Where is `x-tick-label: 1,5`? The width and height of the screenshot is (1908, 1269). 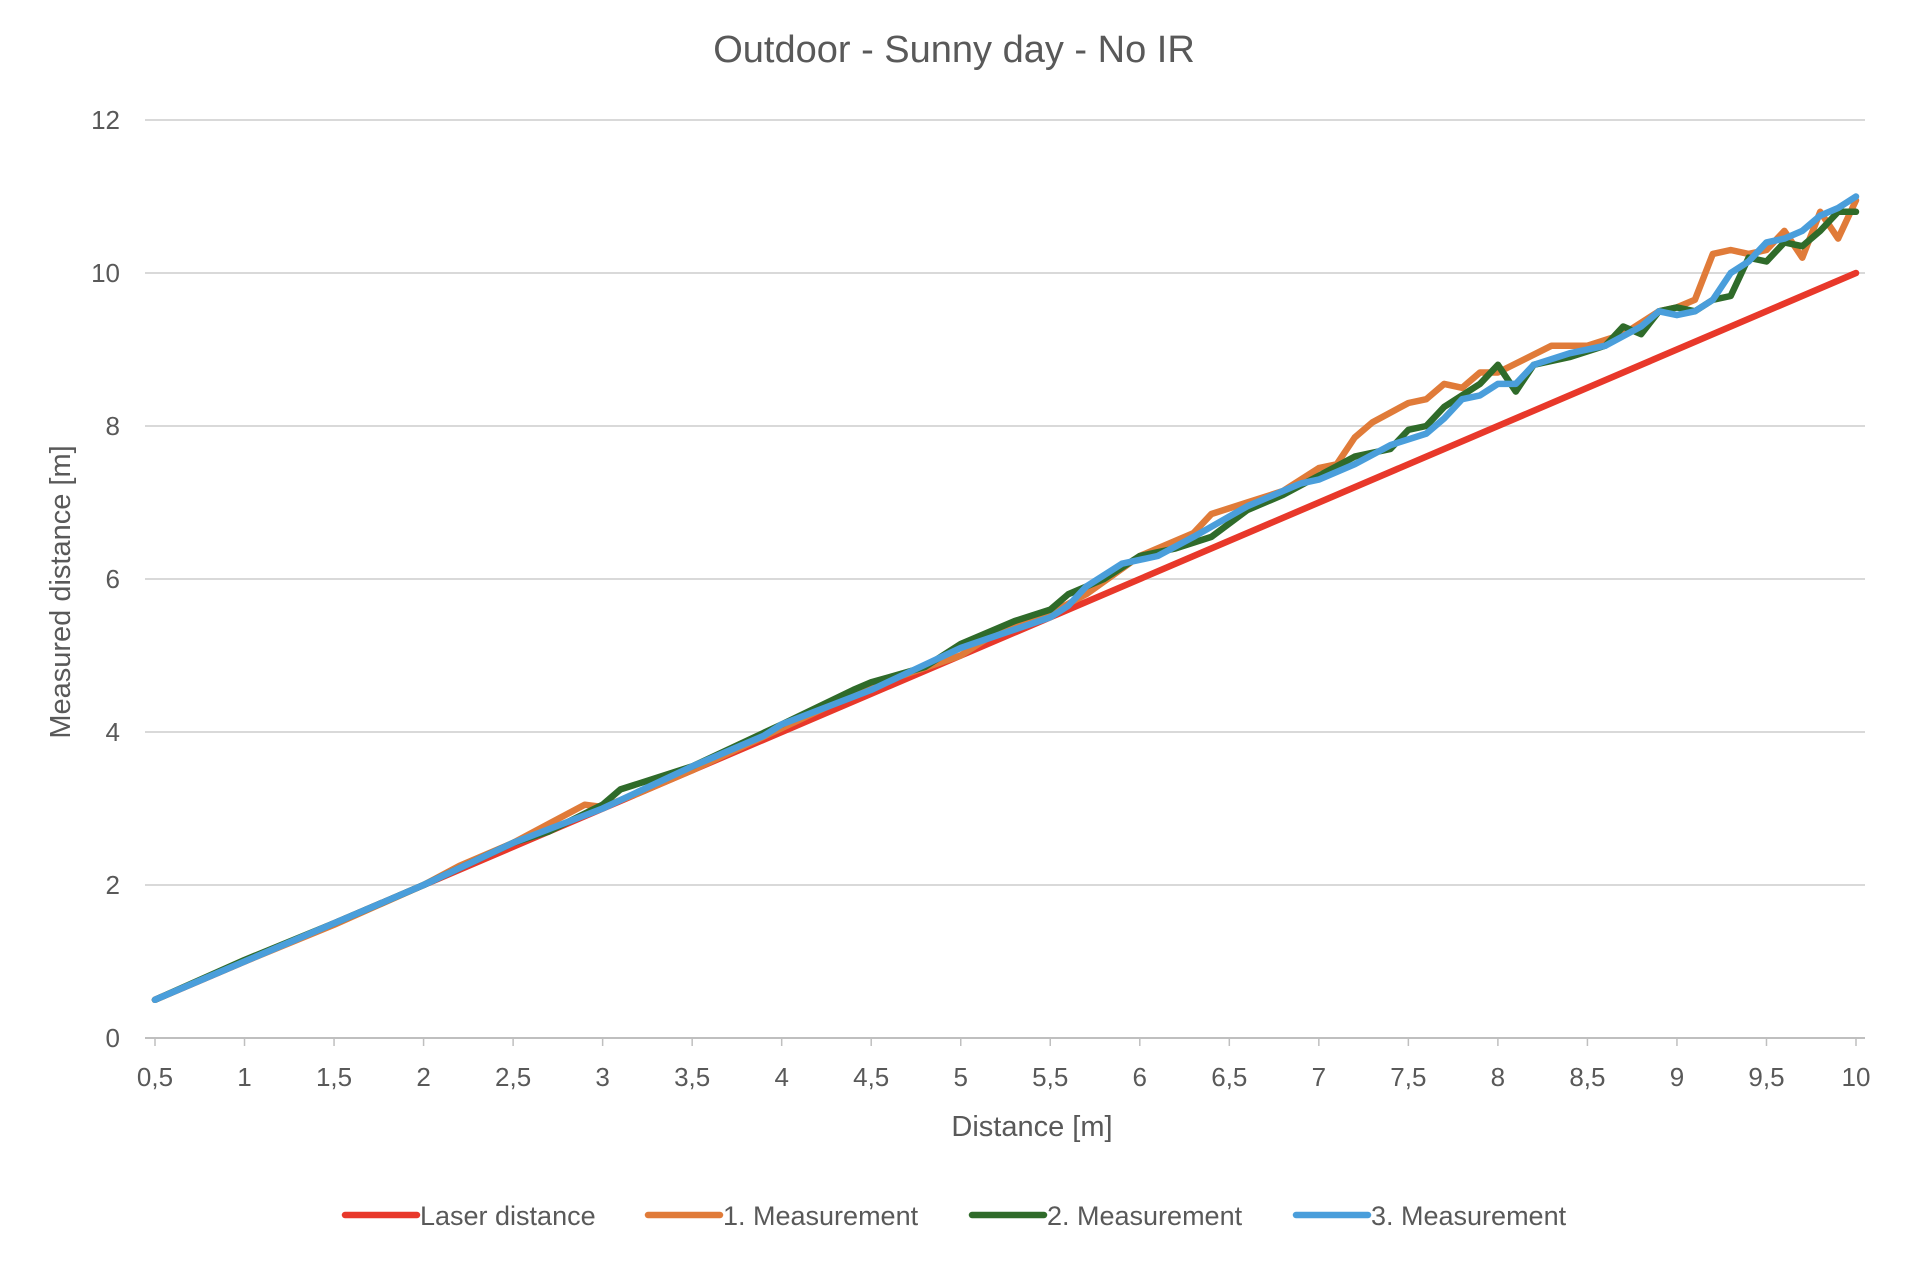 x-tick-label: 1,5 is located at coordinates (334, 1077).